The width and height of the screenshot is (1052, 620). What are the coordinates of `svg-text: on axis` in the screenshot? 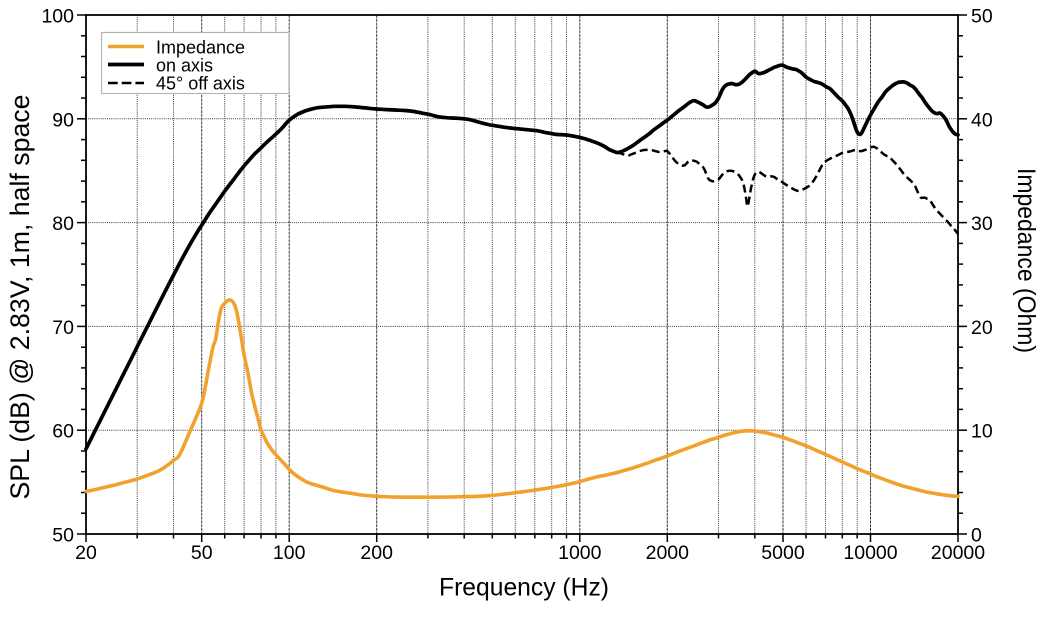 It's located at (184, 66).